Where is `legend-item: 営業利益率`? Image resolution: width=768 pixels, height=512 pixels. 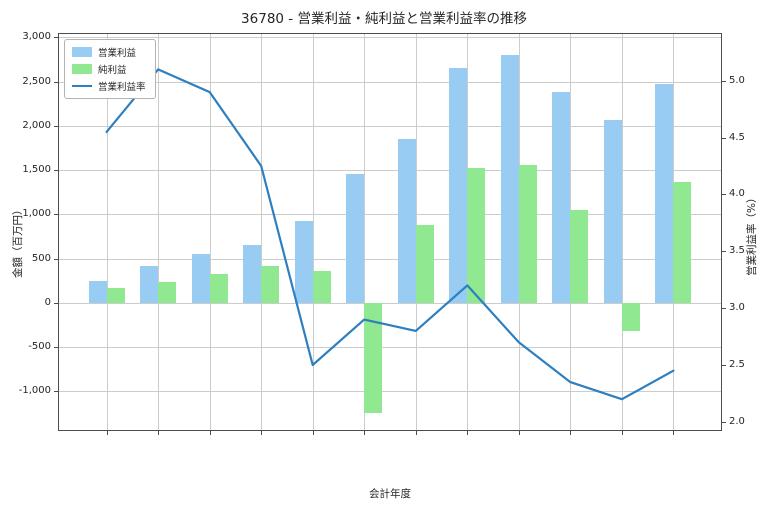 legend-item: 営業利益率 is located at coordinates (109, 86).